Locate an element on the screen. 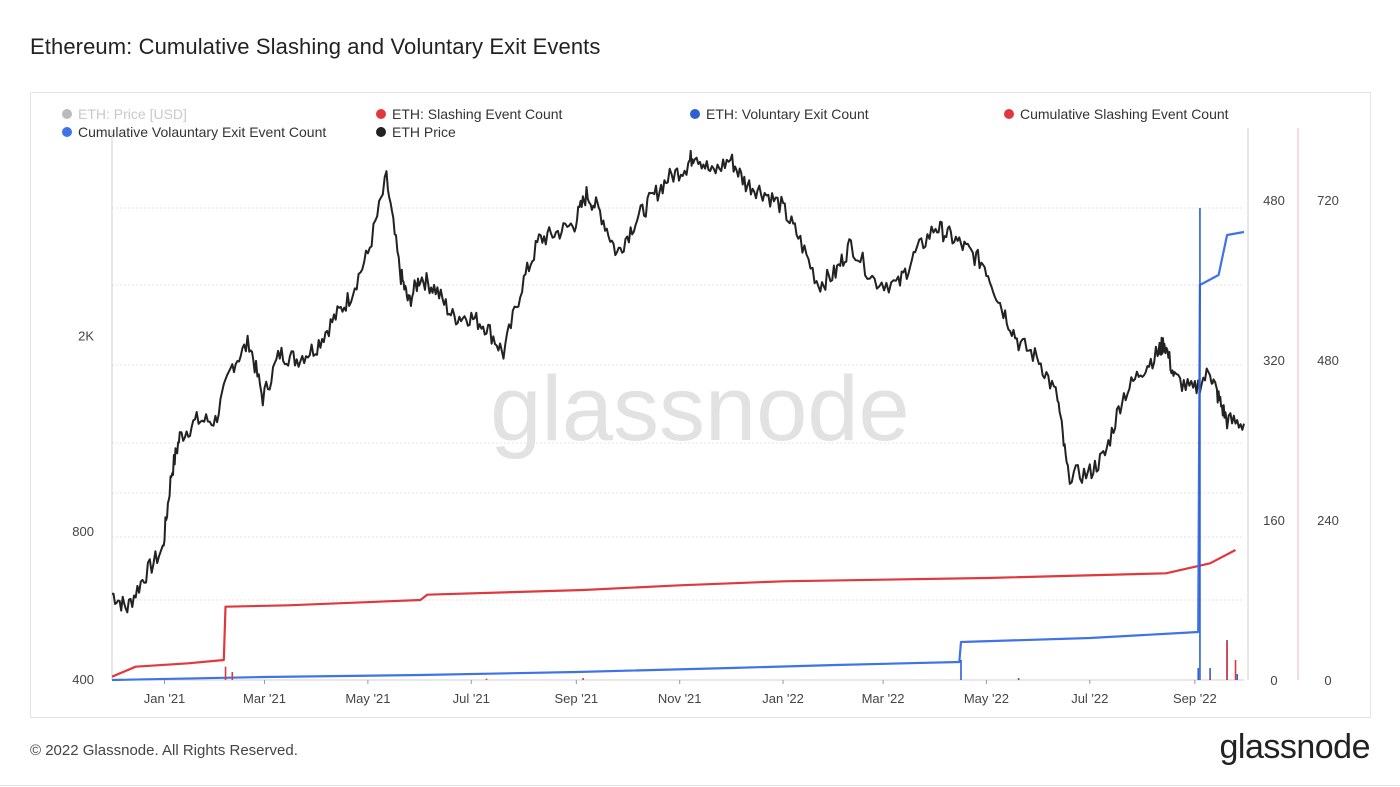 The image size is (1400, 787). legend-label: Cumulative Volauntary Exit Event Count is located at coordinates (202, 132).